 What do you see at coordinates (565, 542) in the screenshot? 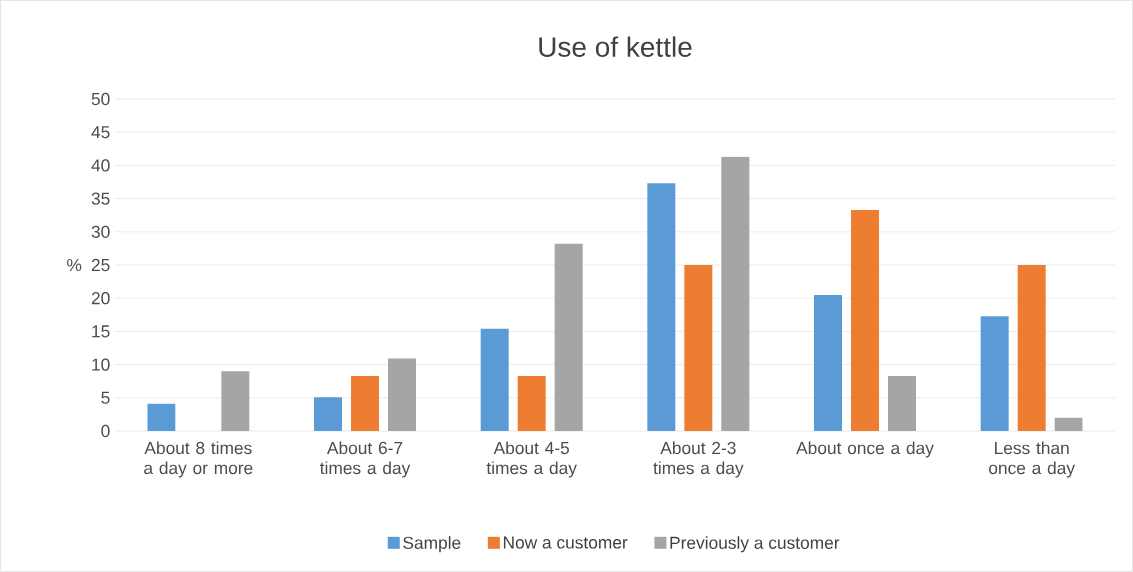
I see `legend-label: Now a customer` at bounding box center [565, 542].